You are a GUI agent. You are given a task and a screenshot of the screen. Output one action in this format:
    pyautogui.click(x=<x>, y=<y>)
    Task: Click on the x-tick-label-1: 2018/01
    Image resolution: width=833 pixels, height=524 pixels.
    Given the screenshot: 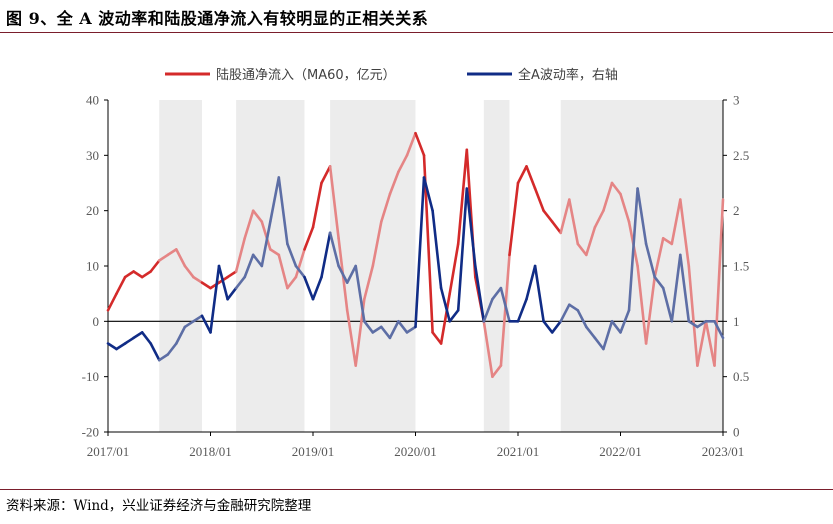 What is the action you would take?
    pyautogui.click(x=210, y=451)
    